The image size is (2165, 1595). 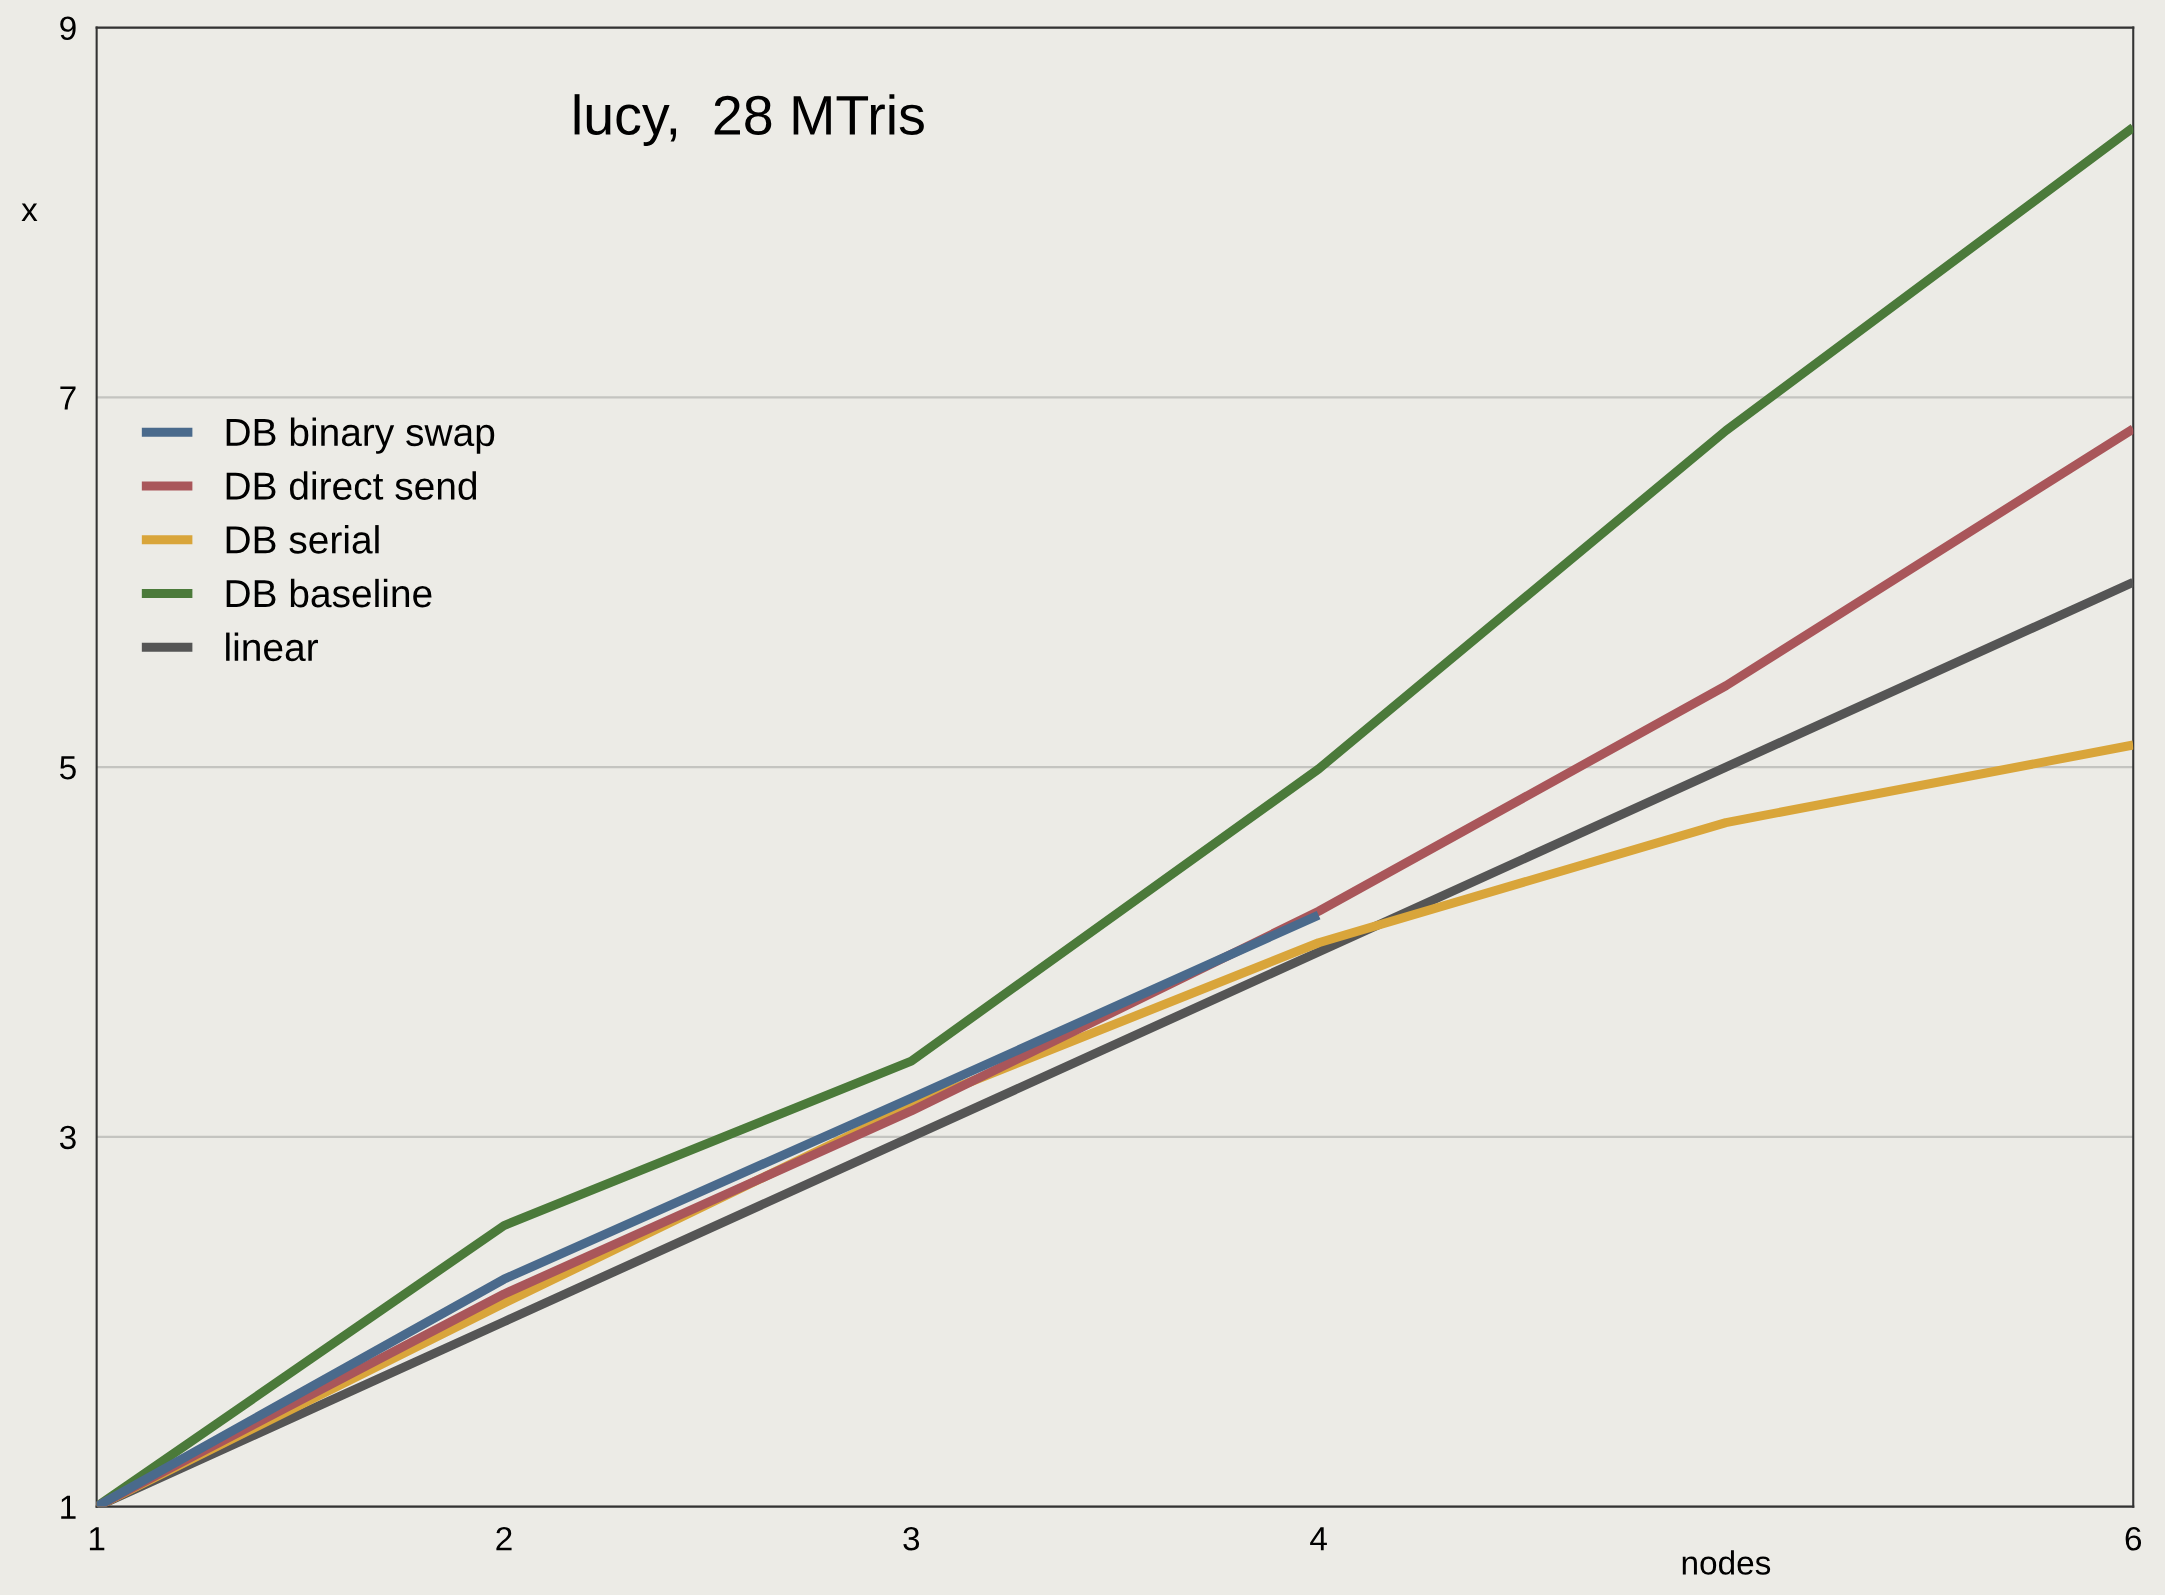 What do you see at coordinates (302, 539) in the screenshot?
I see `legend-label: DB serial` at bounding box center [302, 539].